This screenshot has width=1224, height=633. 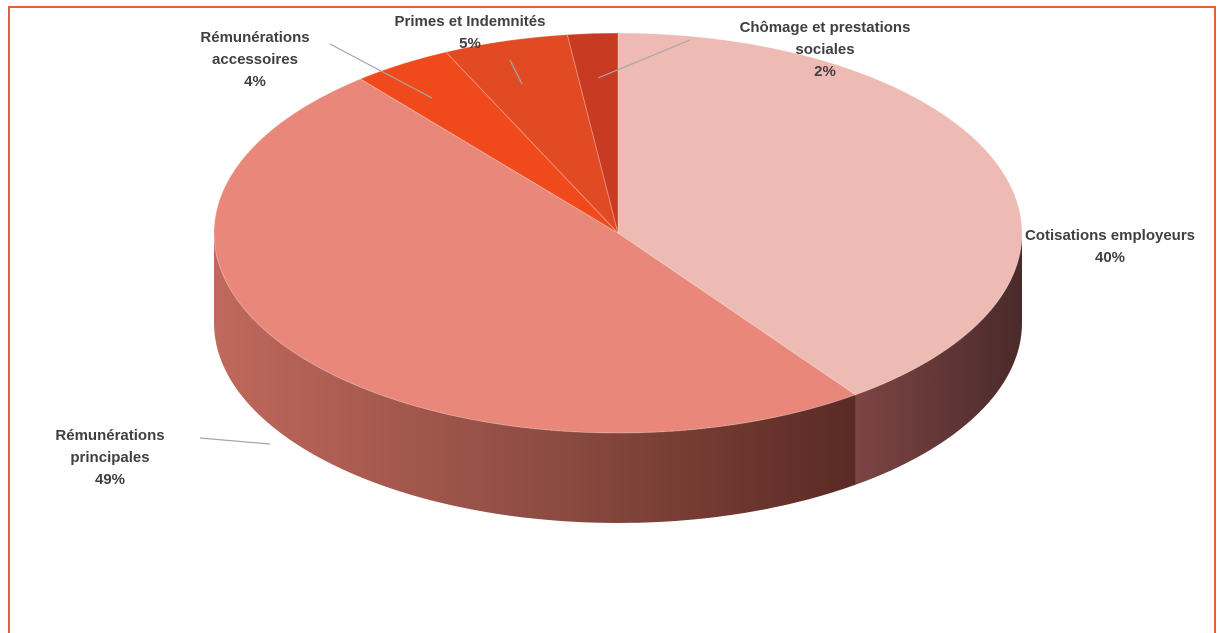 What do you see at coordinates (110, 479) in the screenshot?
I see `slice-percent: 49%` at bounding box center [110, 479].